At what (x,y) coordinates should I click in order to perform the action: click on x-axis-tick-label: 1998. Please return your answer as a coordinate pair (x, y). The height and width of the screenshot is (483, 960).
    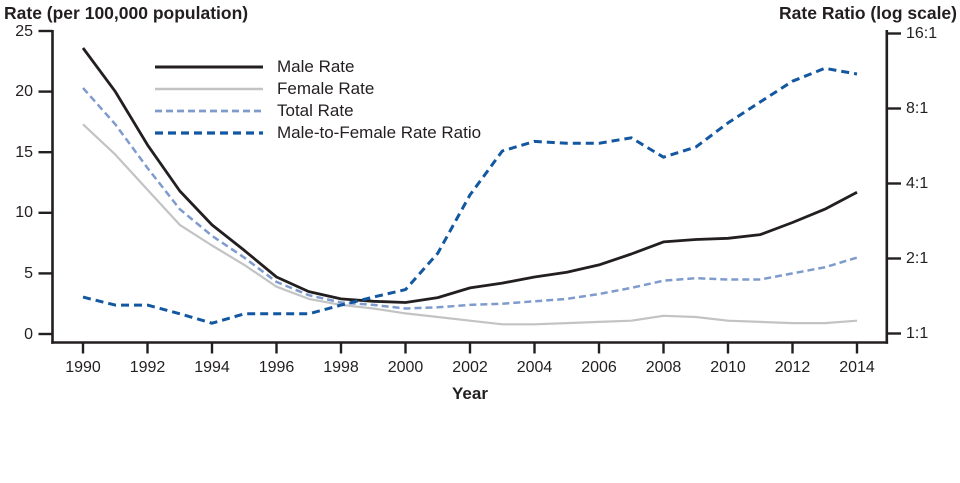
    Looking at the image, I should click on (341, 367).